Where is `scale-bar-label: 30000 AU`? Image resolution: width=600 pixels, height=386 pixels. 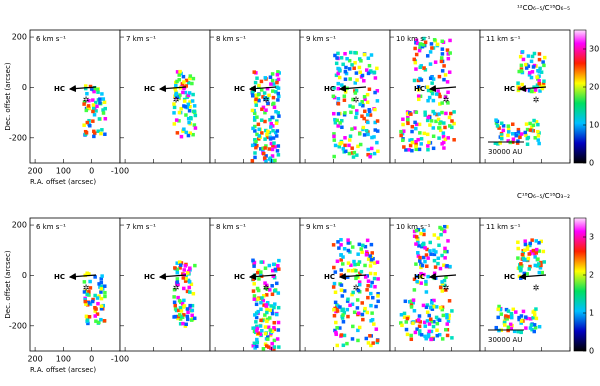 scale-bar-label: 30000 AU is located at coordinates (505, 152).